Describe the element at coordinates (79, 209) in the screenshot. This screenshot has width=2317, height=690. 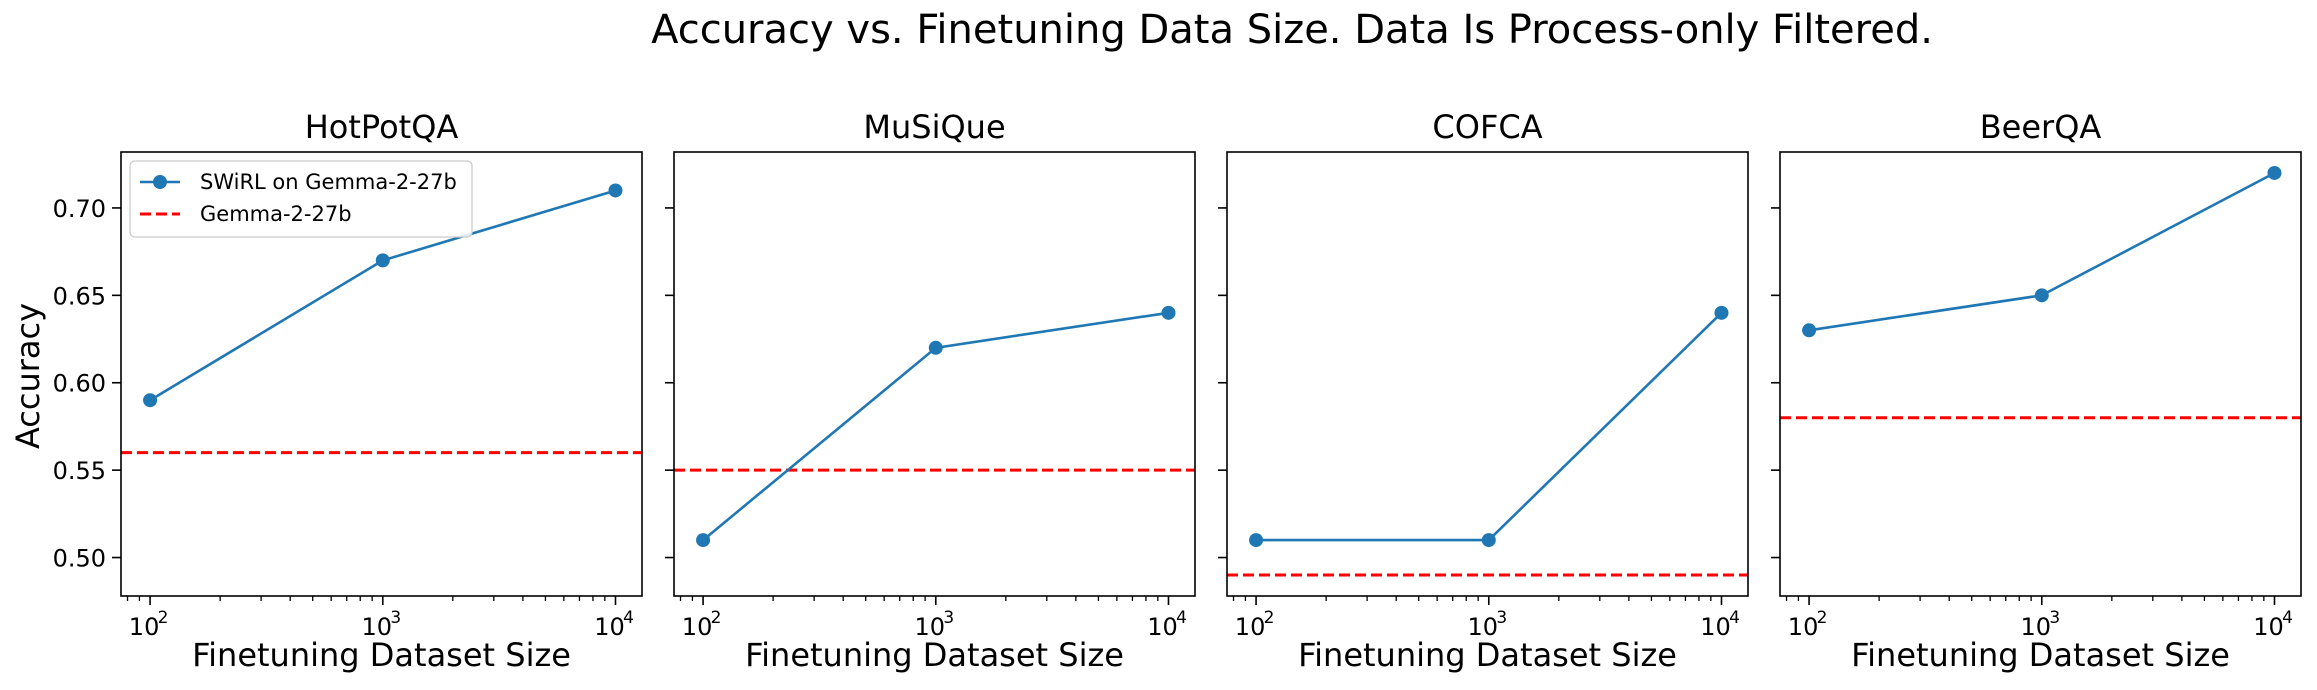
I see `y-tick-label: 0.70` at that location.